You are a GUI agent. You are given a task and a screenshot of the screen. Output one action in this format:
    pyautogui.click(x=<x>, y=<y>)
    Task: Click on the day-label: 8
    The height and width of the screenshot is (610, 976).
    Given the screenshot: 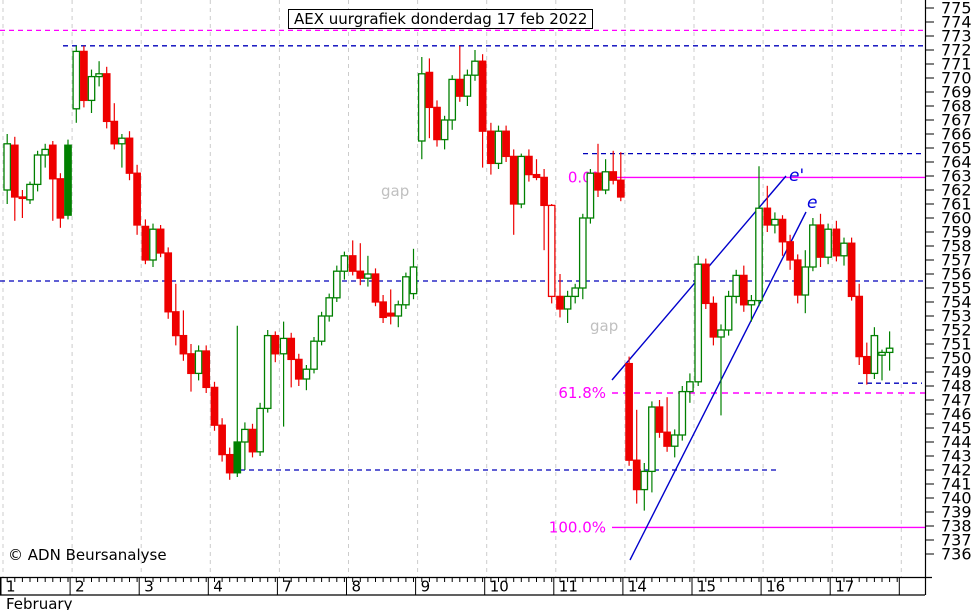 What is the action you would take?
    pyautogui.click(x=357, y=587)
    